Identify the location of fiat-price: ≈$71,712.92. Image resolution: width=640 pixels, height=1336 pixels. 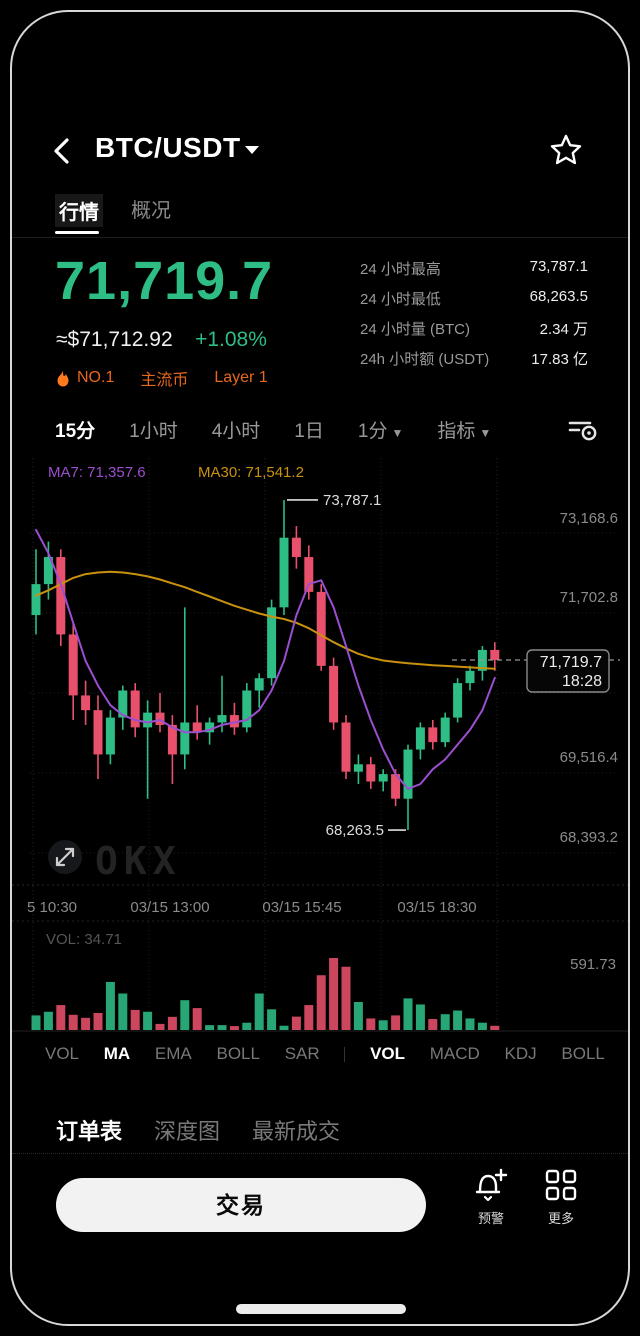
(114, 339).